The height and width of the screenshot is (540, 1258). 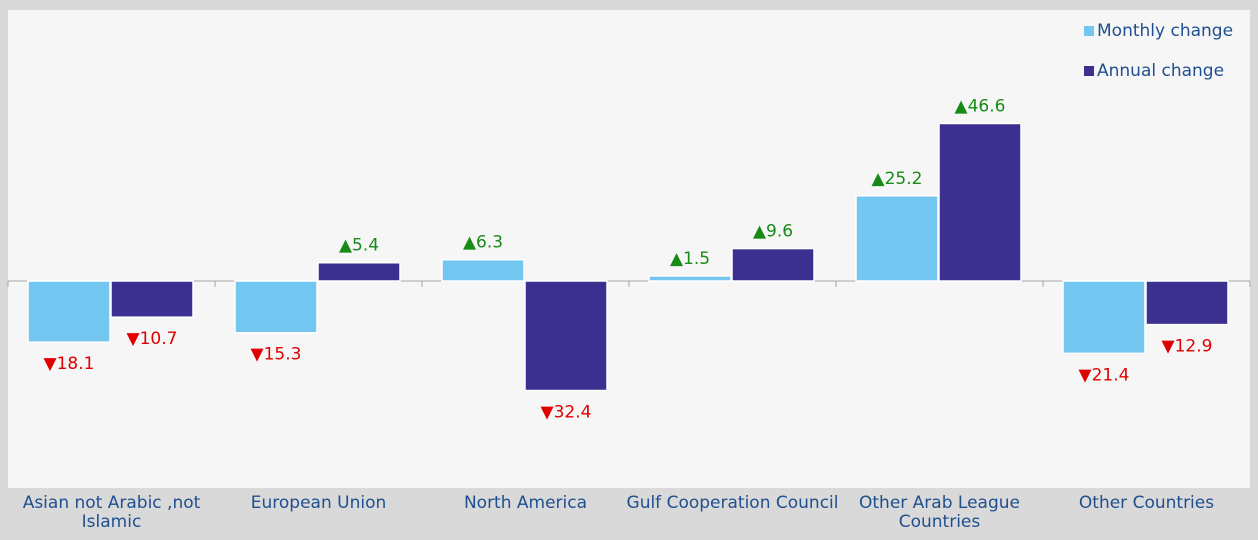 What do you see at coordinates (897, 179) in the screenshot?
I see `value-label: ▲25.2` at bounding box center [897, 179].